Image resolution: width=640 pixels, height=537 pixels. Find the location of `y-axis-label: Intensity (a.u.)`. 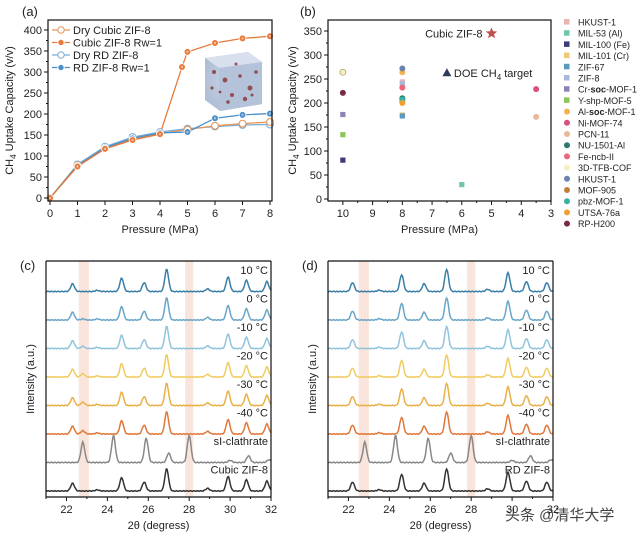

y-axis-label: Intensity (a.u.) is located at coordinates (31, 379).